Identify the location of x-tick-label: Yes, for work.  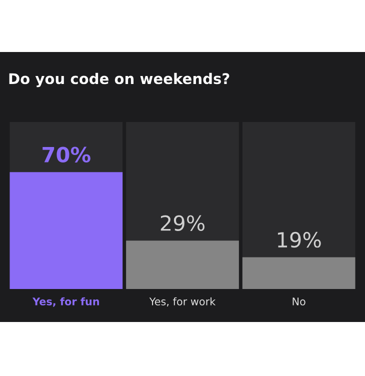
(182, 301).